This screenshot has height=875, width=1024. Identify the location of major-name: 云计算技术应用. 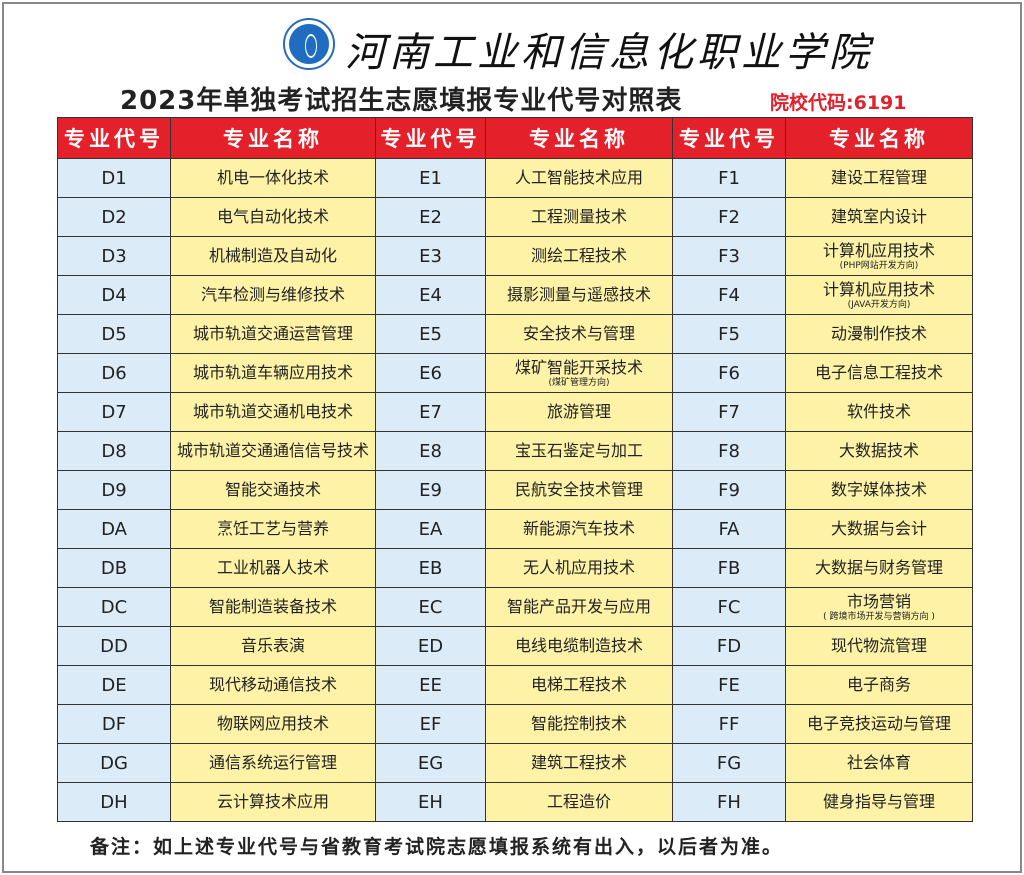
(272, 801).